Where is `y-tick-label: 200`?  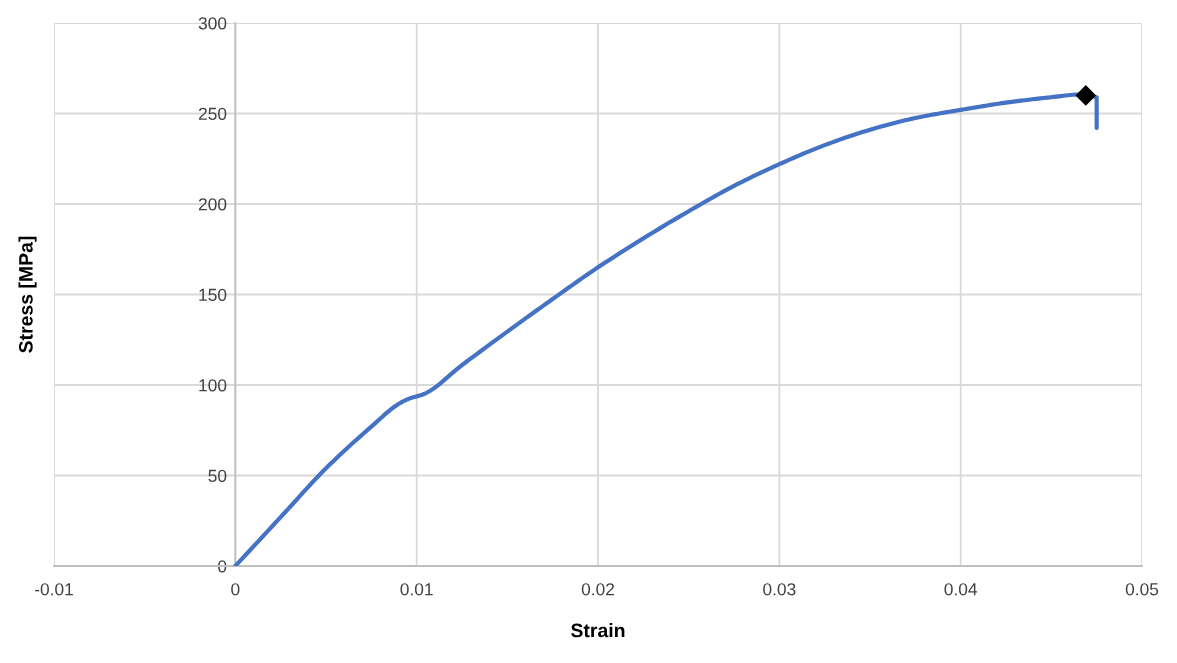 y-tick-label: 200 is located at coordinates (212, 204).